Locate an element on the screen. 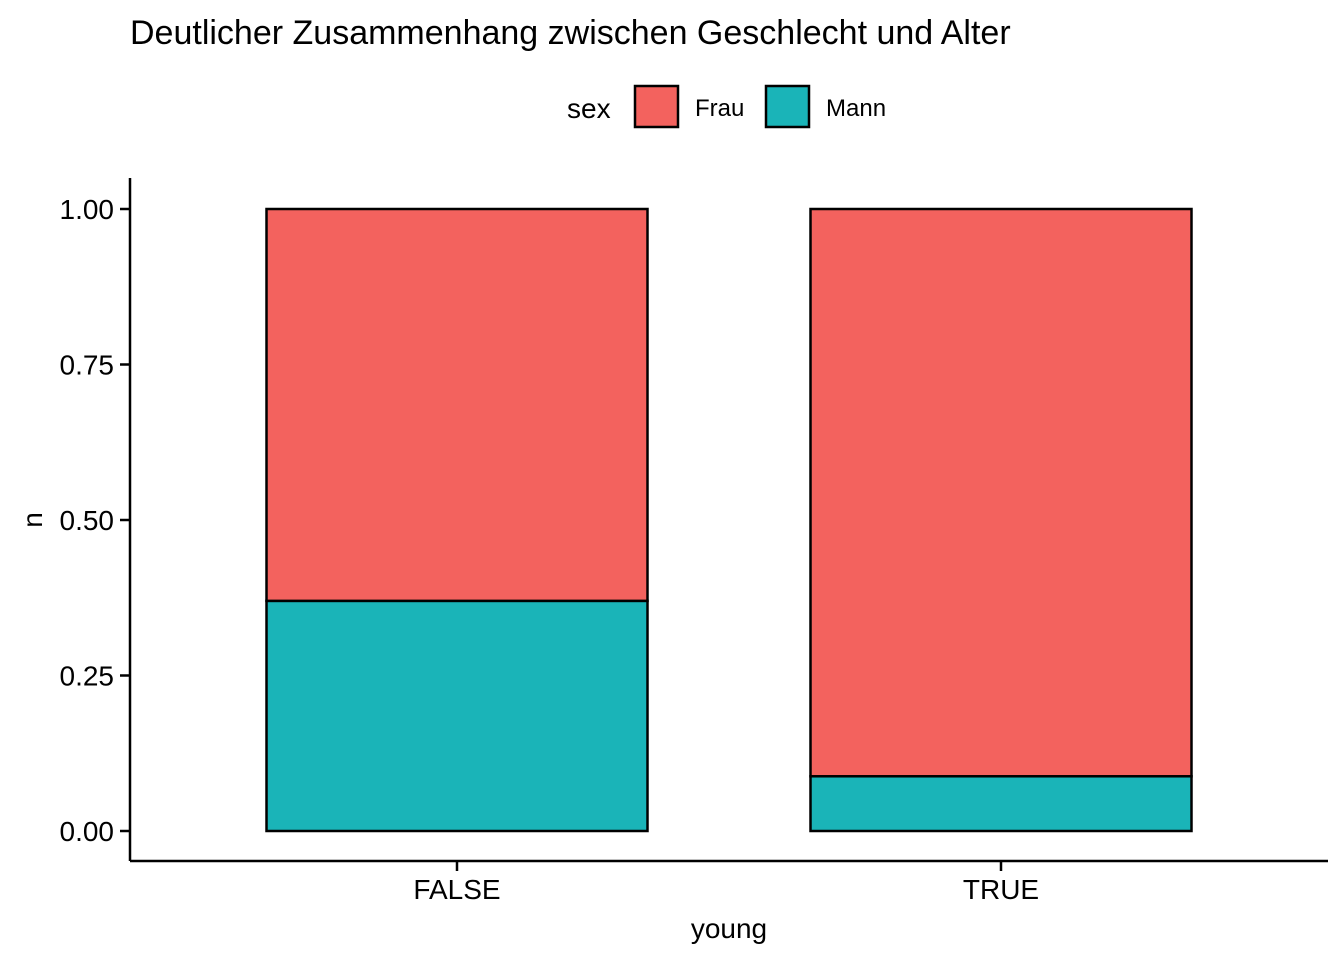  legend-label-mann: Mann is located at coordinates (856, 108).